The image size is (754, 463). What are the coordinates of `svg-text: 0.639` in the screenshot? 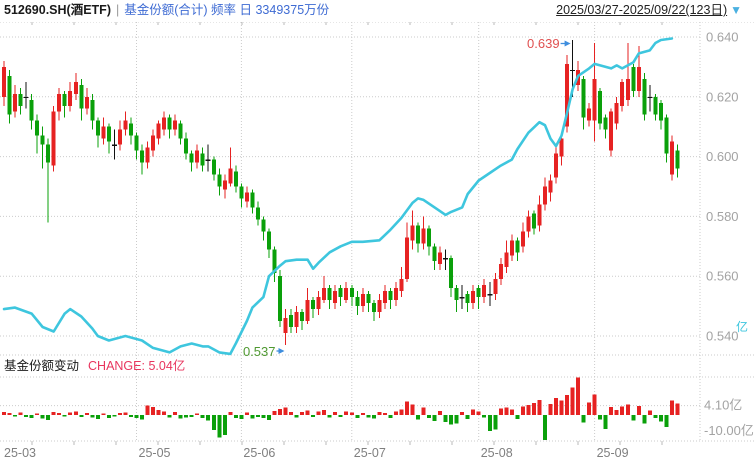 It's located at (543, 43).